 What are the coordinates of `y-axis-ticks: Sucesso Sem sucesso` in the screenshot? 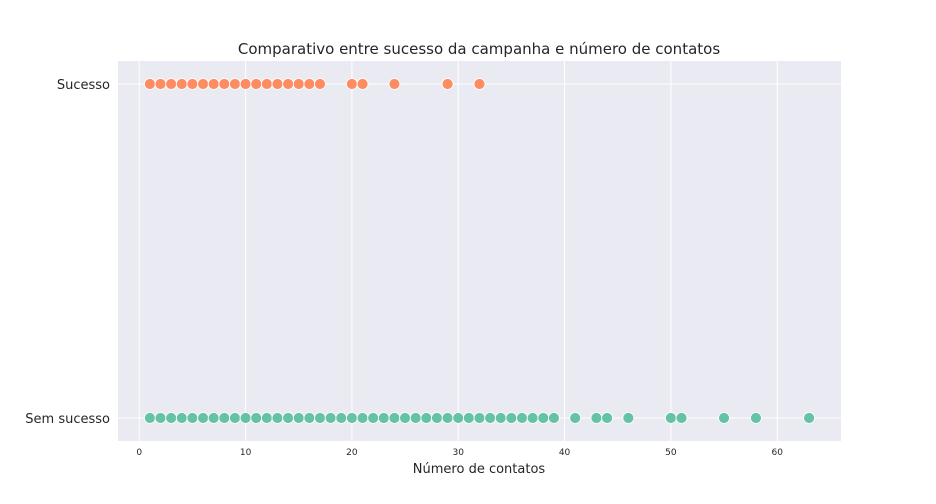 It's located at (67, 252).